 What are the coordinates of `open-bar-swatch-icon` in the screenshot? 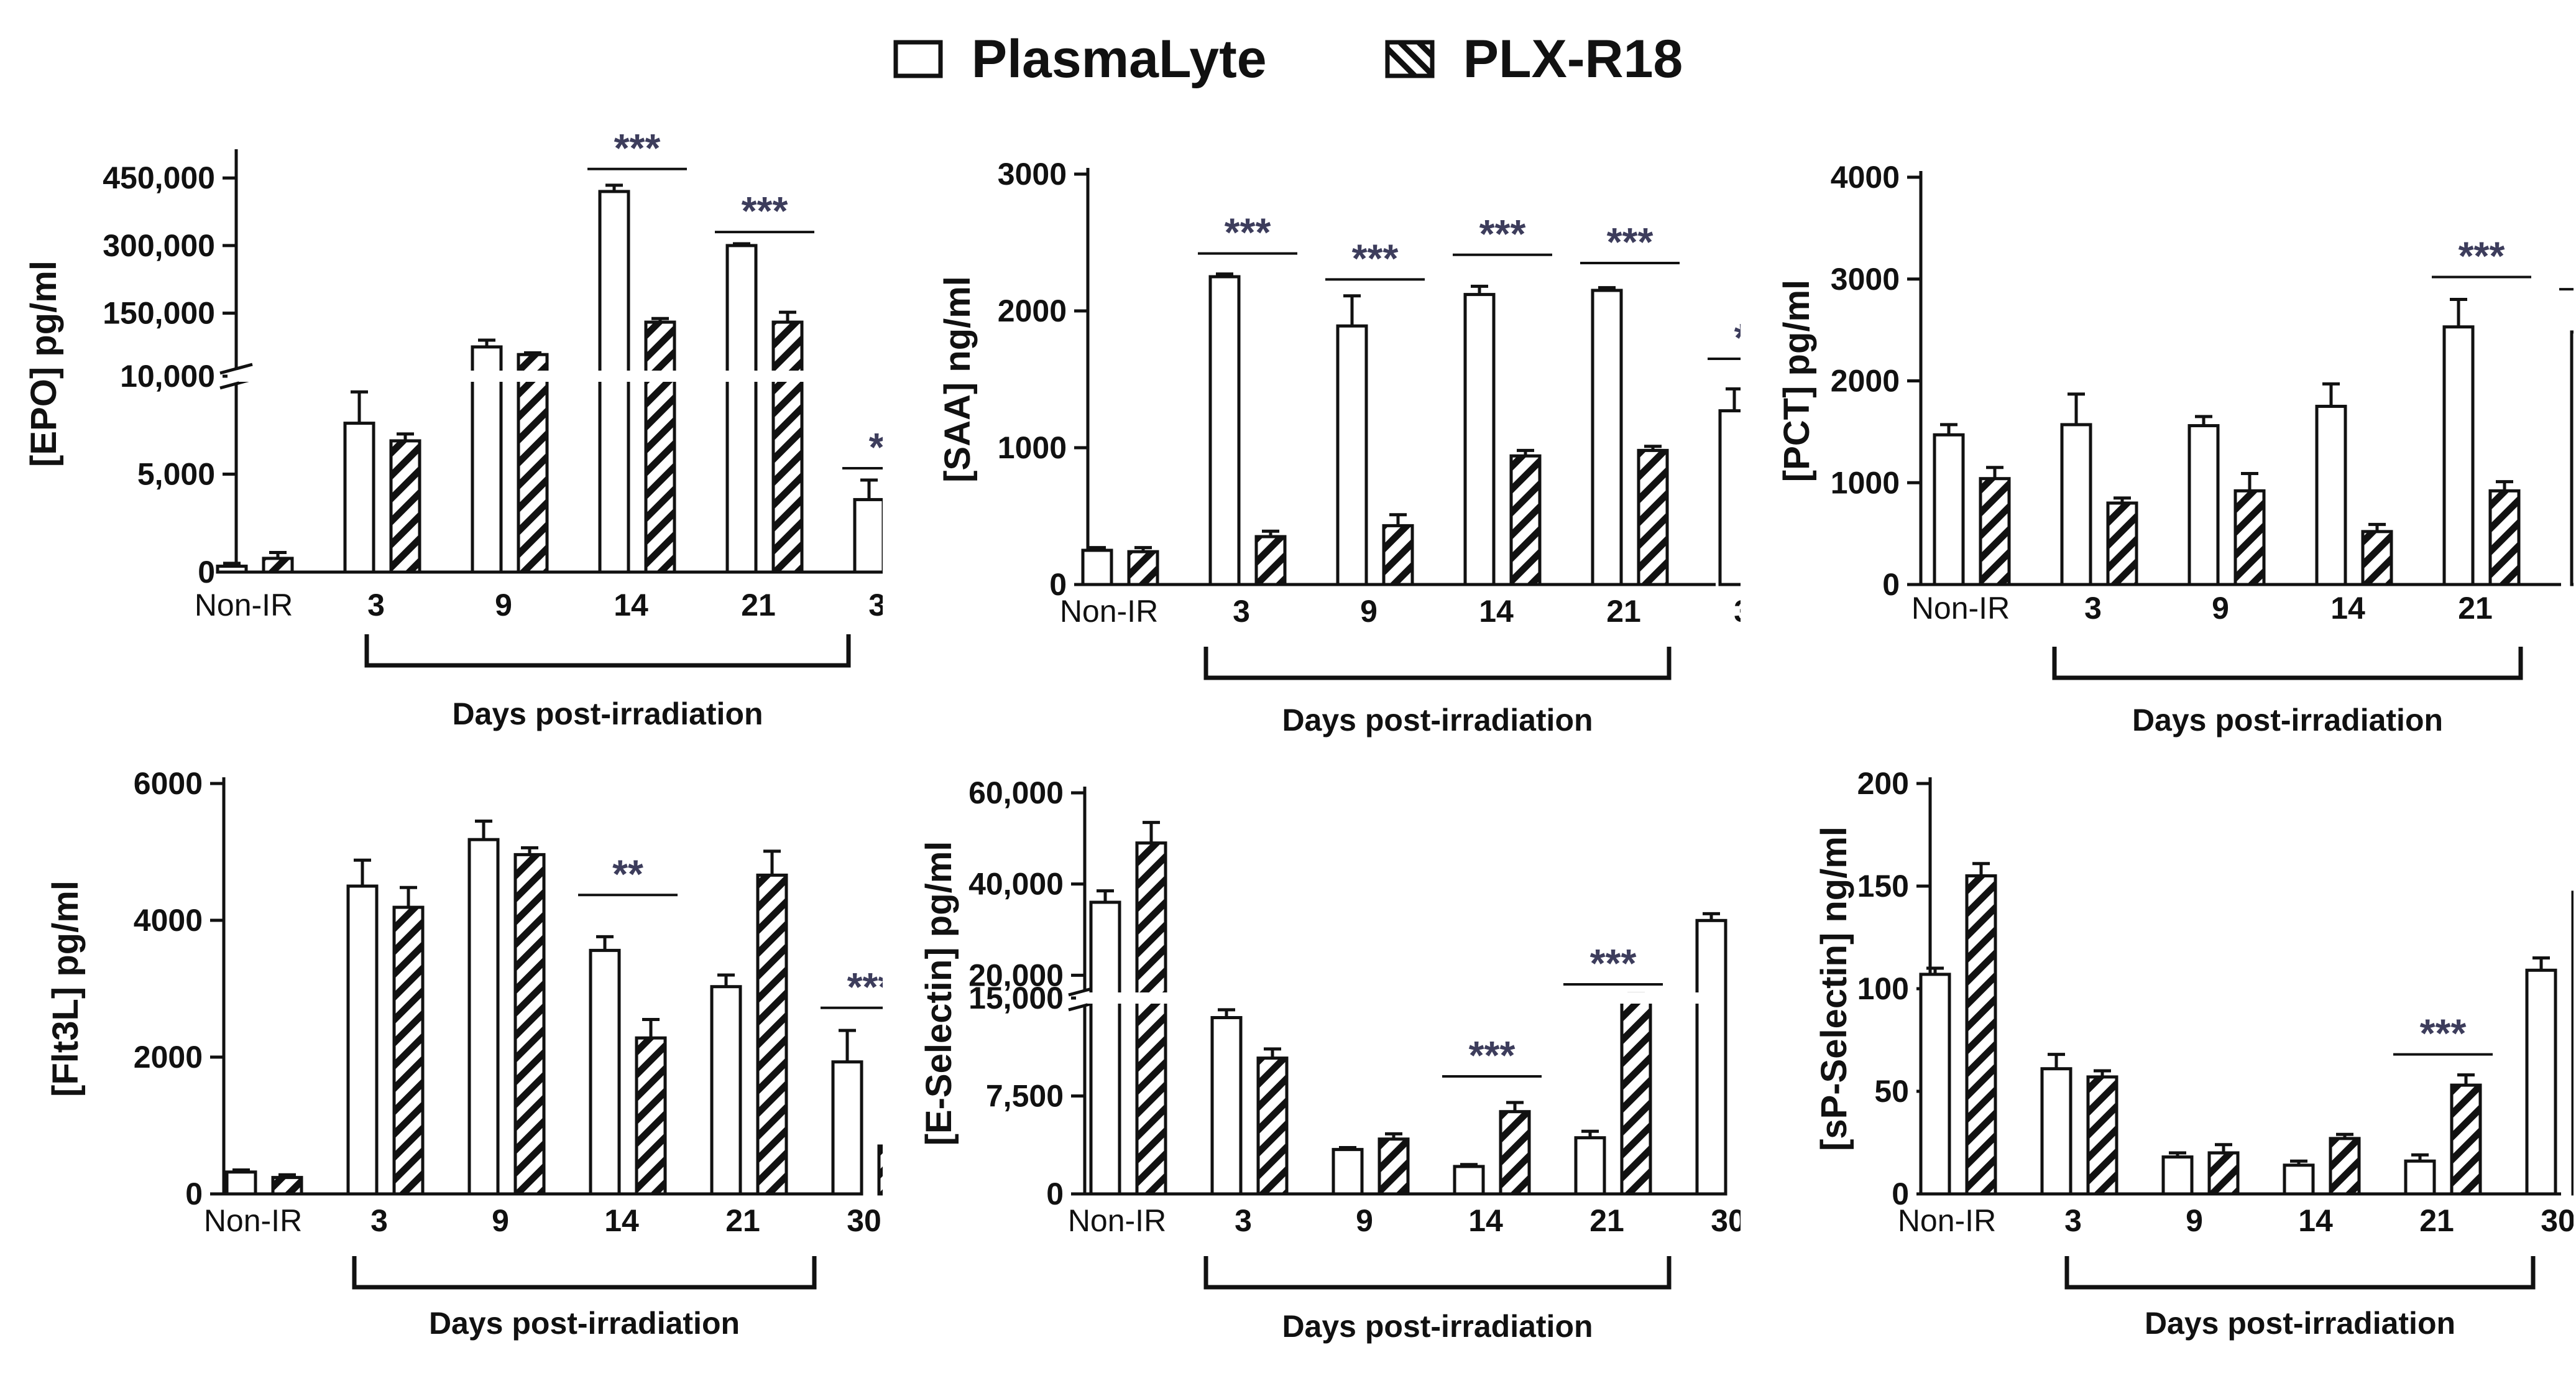 It's located at (918, 59).